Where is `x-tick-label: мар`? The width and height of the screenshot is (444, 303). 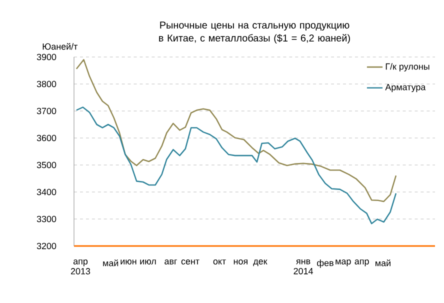
x-tick-label: мар is located at coordinates (343, 263).